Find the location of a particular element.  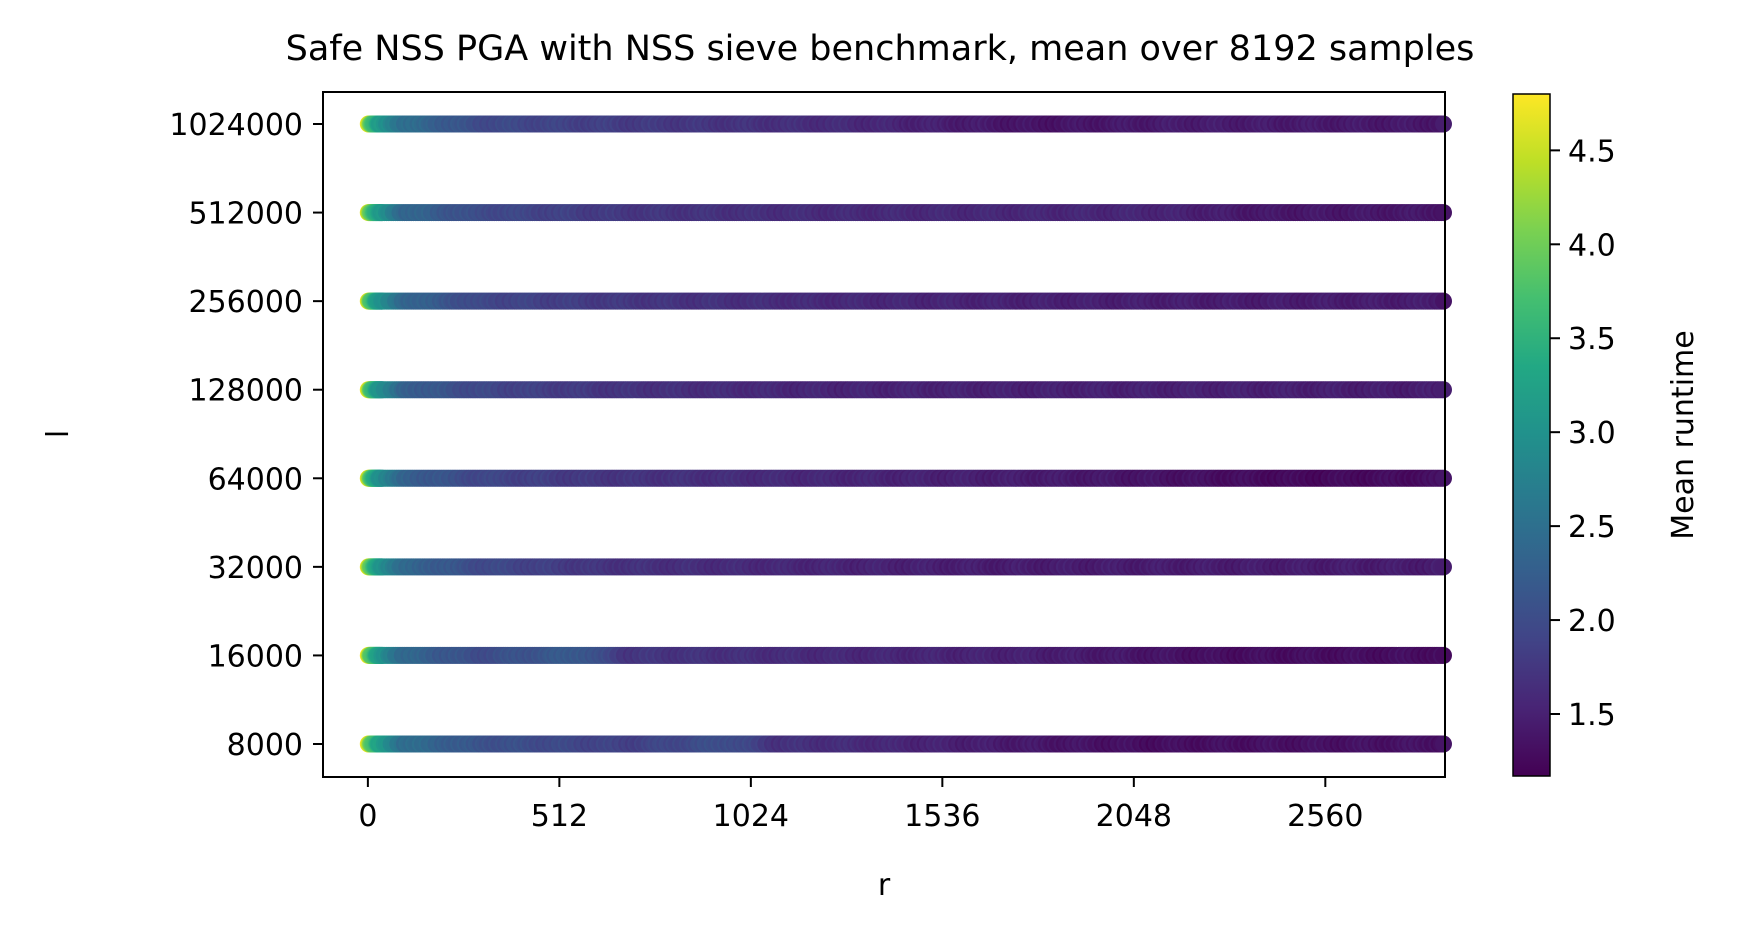

colorbar-label: Mean runtime is located at coordinates (1683, 434).